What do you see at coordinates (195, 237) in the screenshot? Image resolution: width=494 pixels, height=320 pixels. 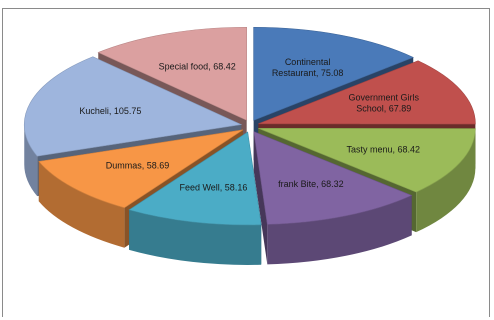 I see `slice-side-feed-well` at bounding box center [195, 237].